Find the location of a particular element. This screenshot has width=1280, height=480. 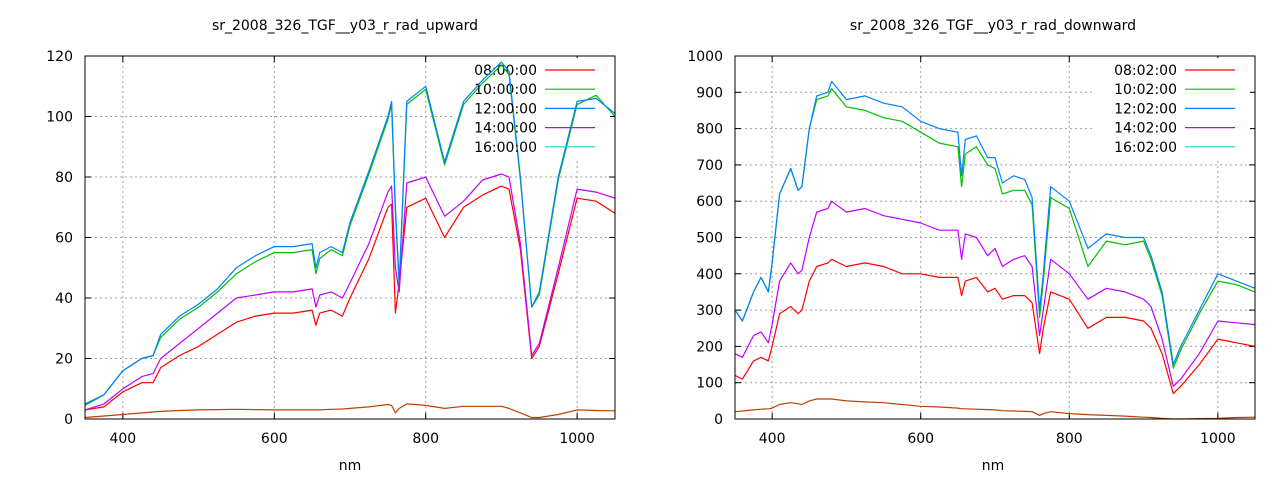

y-tick-label: 1000 is located at coordinates (705, 57).